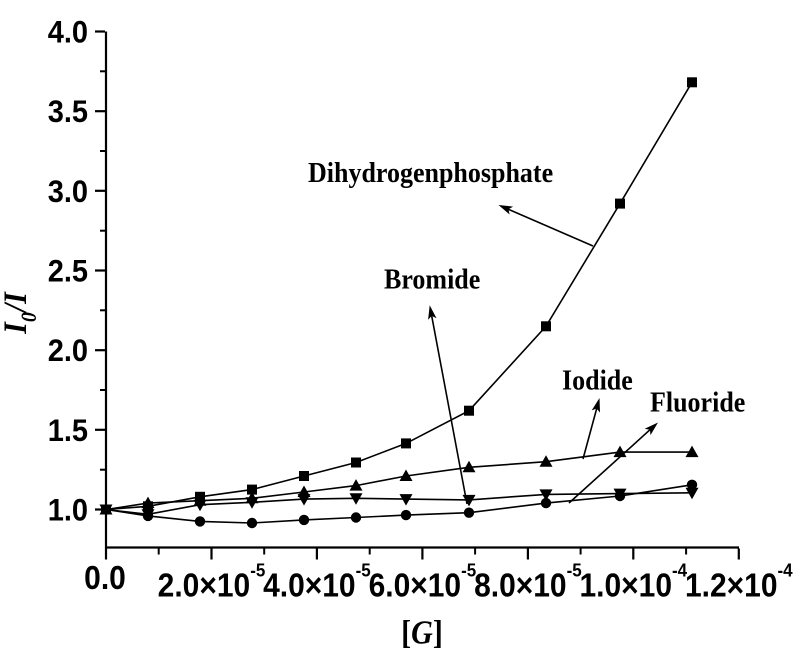  I want to click on svg-text: 2.0, so click(68, 351).